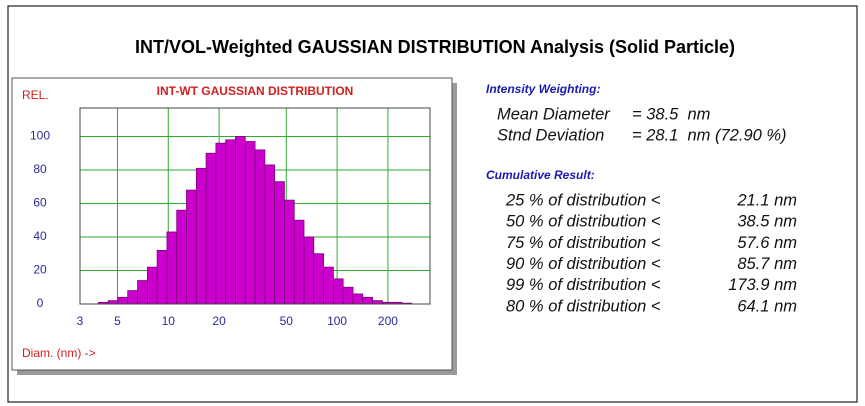  What do you see at coordinates (117, 321) in the screenshot?
I see `x-tick-label: 5` at bounding box center [117, 321].